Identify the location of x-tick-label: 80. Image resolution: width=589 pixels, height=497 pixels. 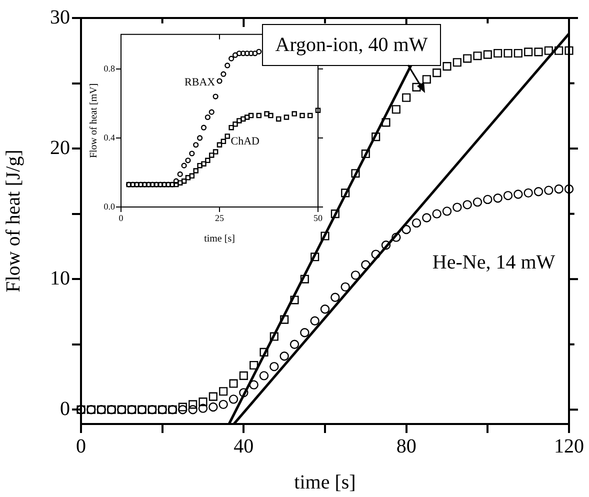
(406, 446).